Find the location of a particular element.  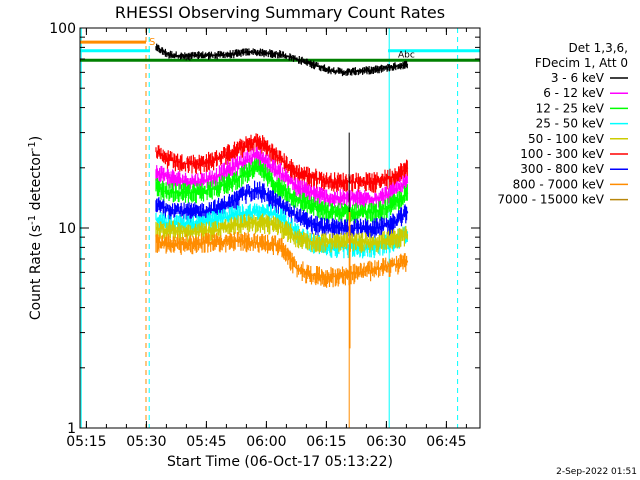

x-tick-label-2: 05:45 is located at coordinates (206, 442).